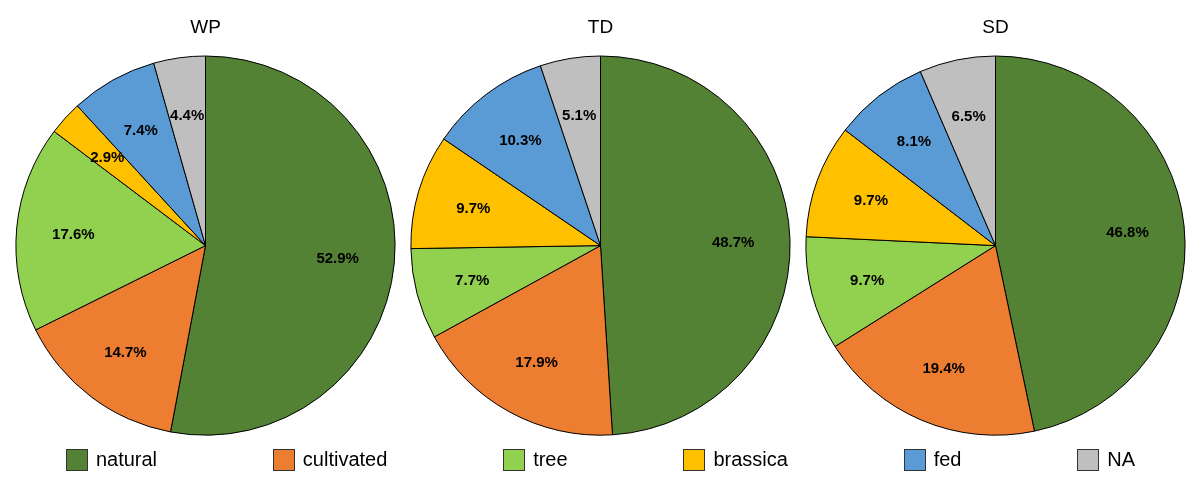 The height and width of the screenshot is (492, 1201). I want to click on chart-title: SD, so click(995, 26).